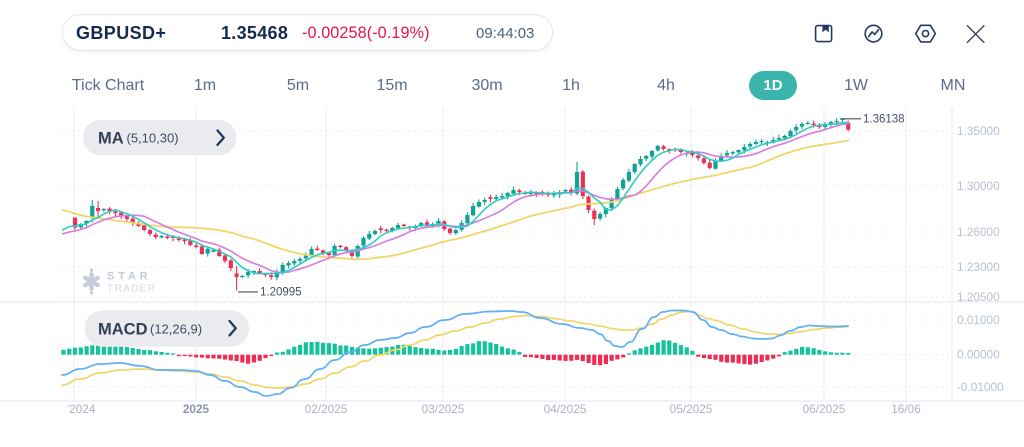 This screenshot has height=447, width=1024. What do you see at coordinates (123, 330) in the screenshot?
I see `svg-text: MACD` at bounding box center [123, 330].